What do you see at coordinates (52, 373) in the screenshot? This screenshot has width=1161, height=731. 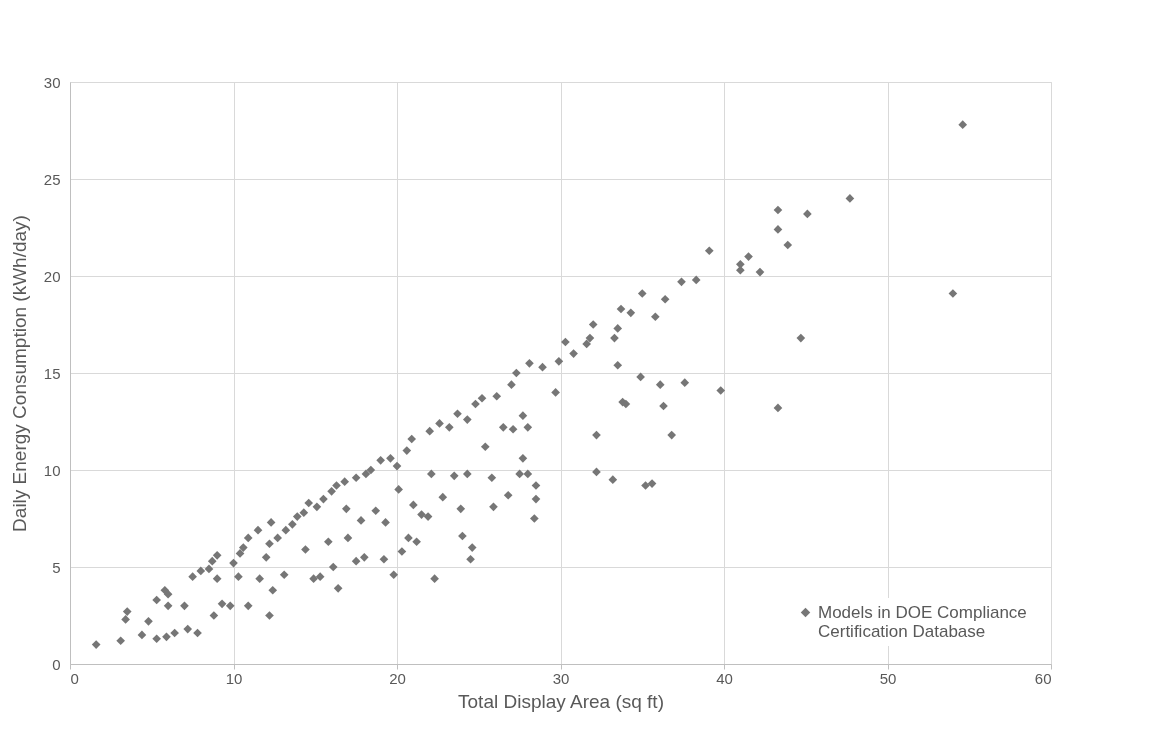 I see `y-tick-label: 15` at bounding box center [52, 373].